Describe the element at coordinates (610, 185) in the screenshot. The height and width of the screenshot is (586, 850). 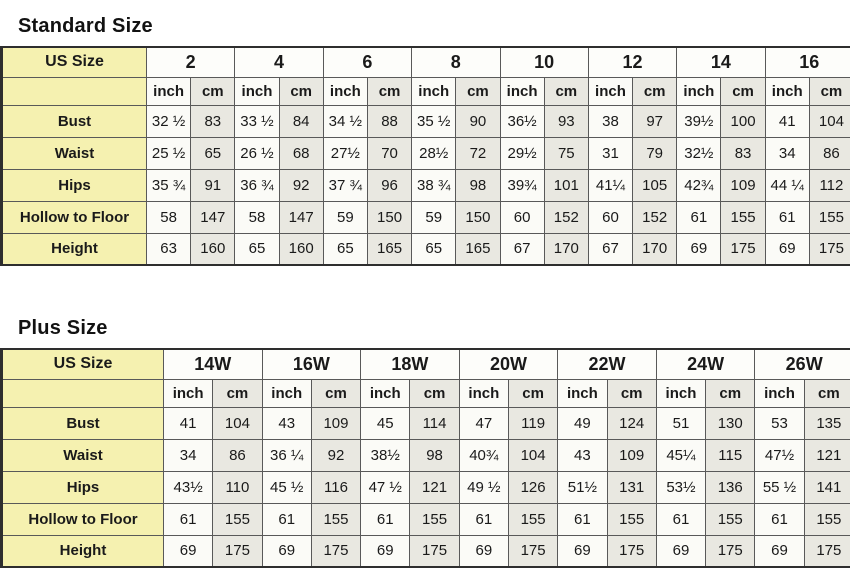
I see `measurement-value-inch: 41¼` at that location.